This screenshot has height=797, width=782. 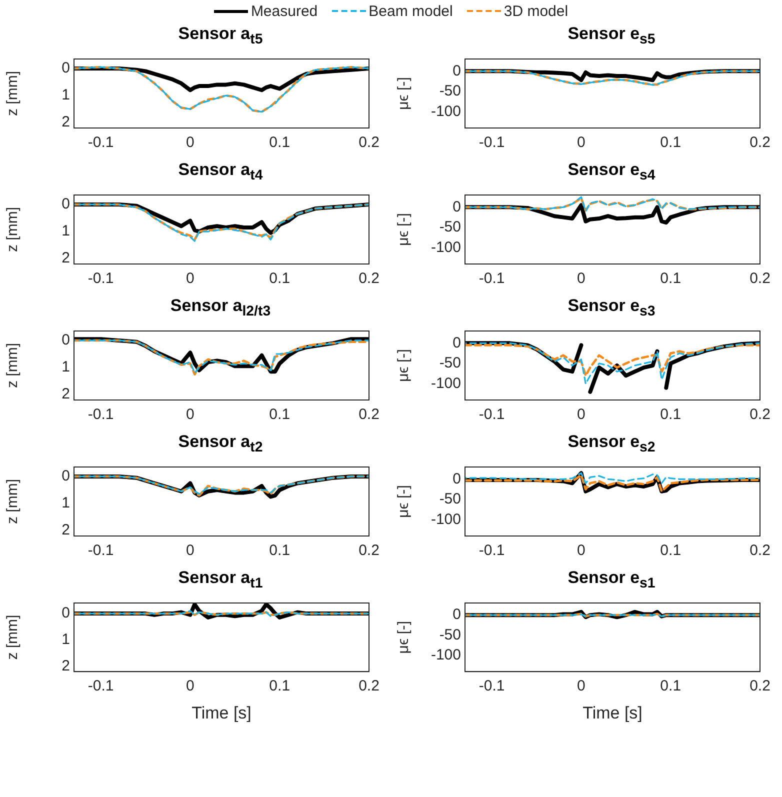 I want to click on chart-title: Sensor a$_{t1}$, so click(x=220, y=579).